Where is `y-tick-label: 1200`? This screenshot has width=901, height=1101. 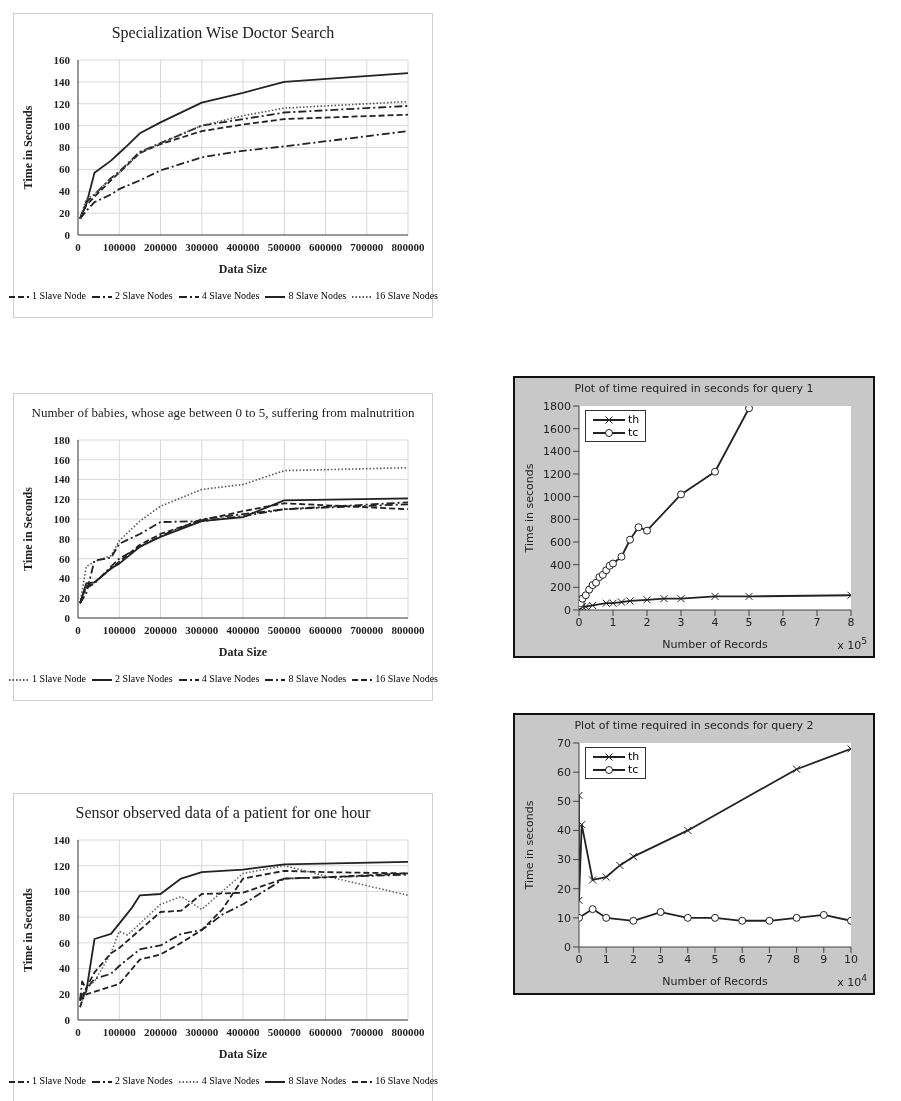
y-tick-label: 1200 is located at coordinates (557, 474).